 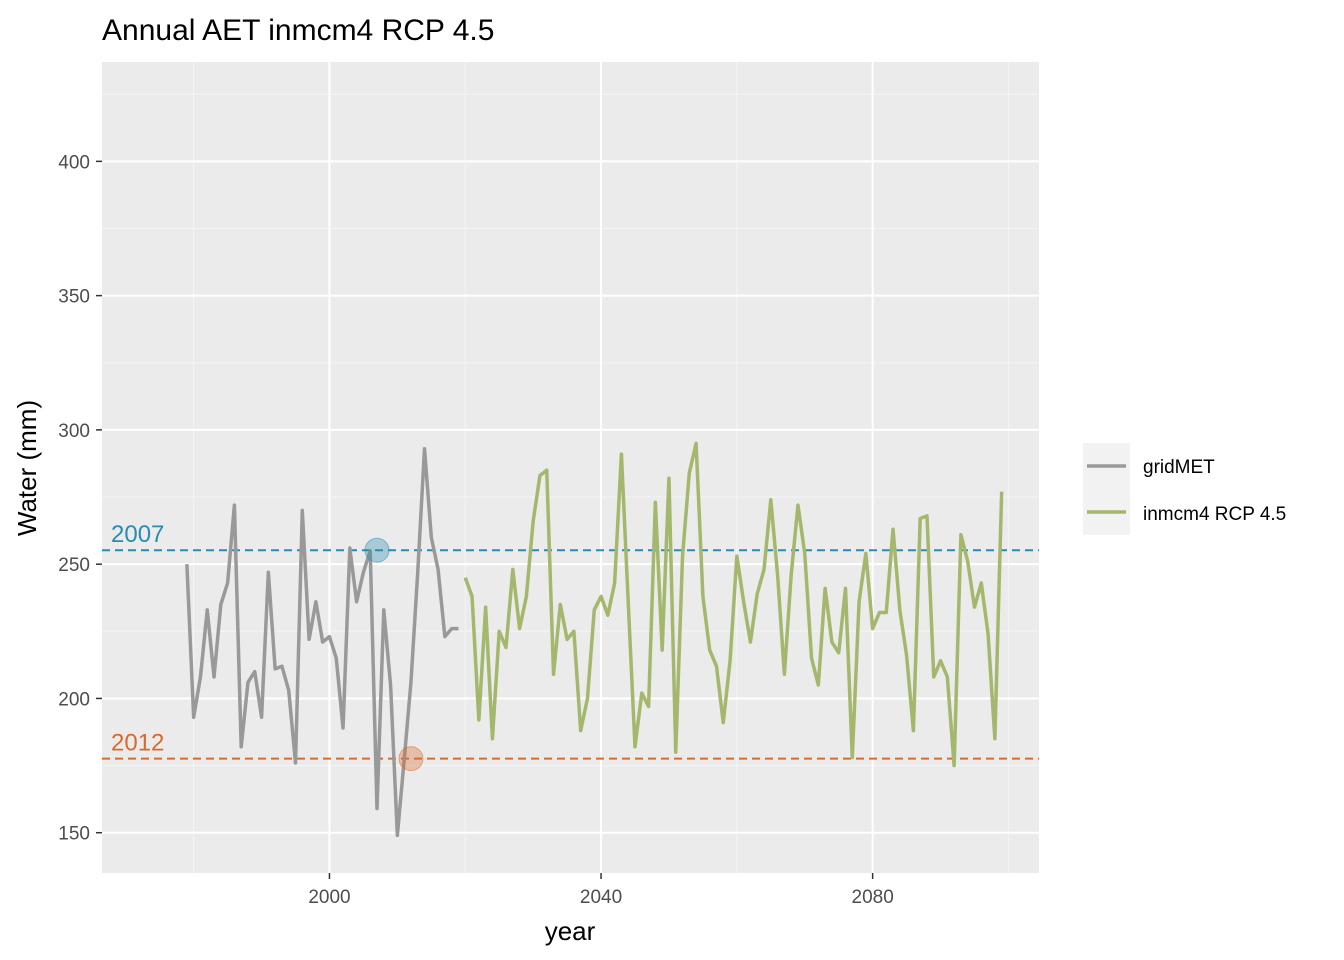 I want to click on x-axis-ticks: 2000 2040 2080, so click(x=601, y=890).